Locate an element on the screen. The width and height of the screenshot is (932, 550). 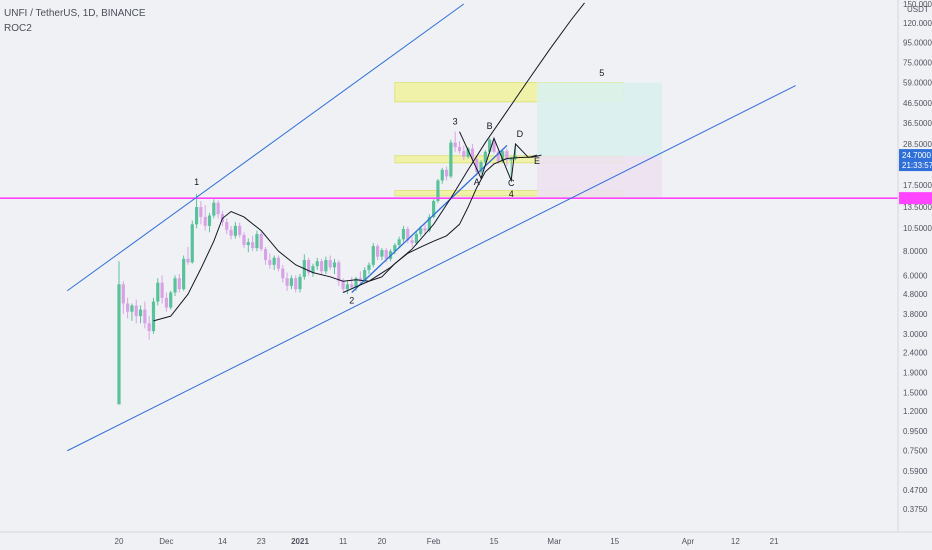
time-tick-label: 23 is located at coordinates (261, 541).